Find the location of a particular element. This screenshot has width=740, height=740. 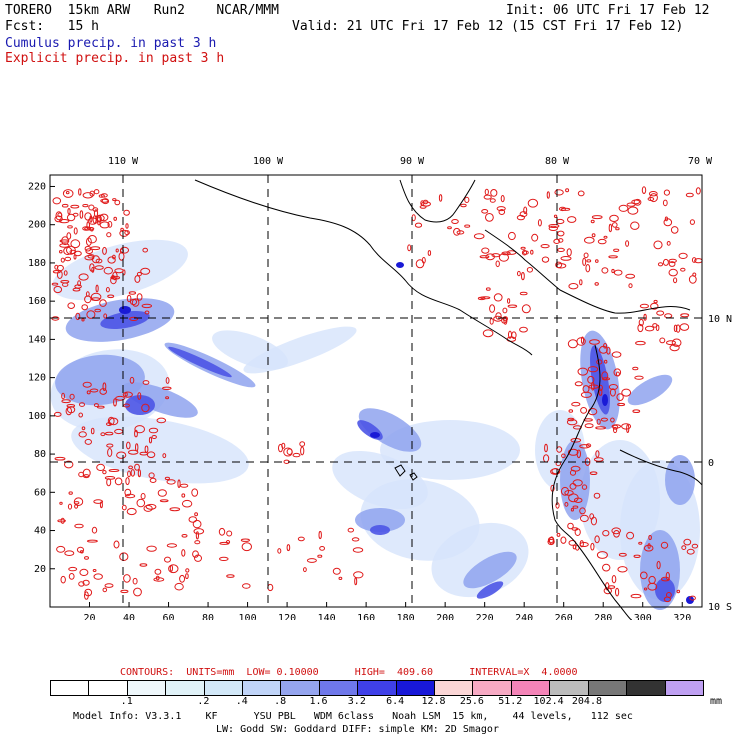

lon-label: 100 W is located at coordinates (268, 161).